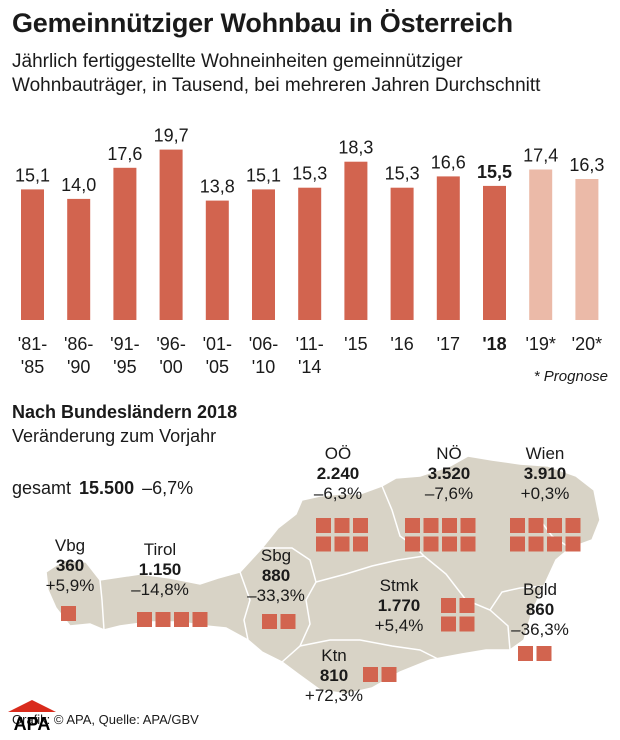  What do you see at coordinates (467, 603) in the screenshot?
I see `border-stmk` at bounding box center [467, 603].